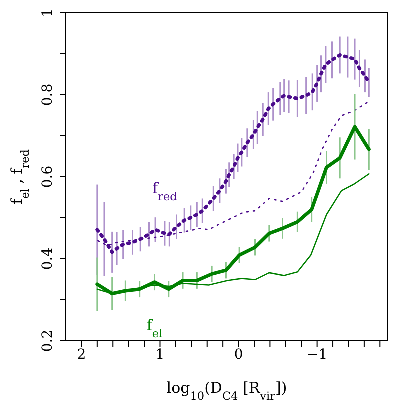 This screenshot has width=395, height=407. What do you see at coordinates (81, 354) in the screenshot?
I see `x-tick-label: 2` at bounding box center [81, 354].